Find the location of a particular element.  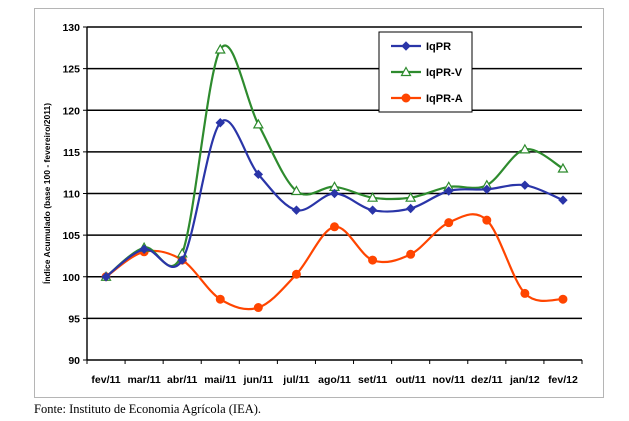

x-tick-label: jan/12 is located at coordinates (524, 380).